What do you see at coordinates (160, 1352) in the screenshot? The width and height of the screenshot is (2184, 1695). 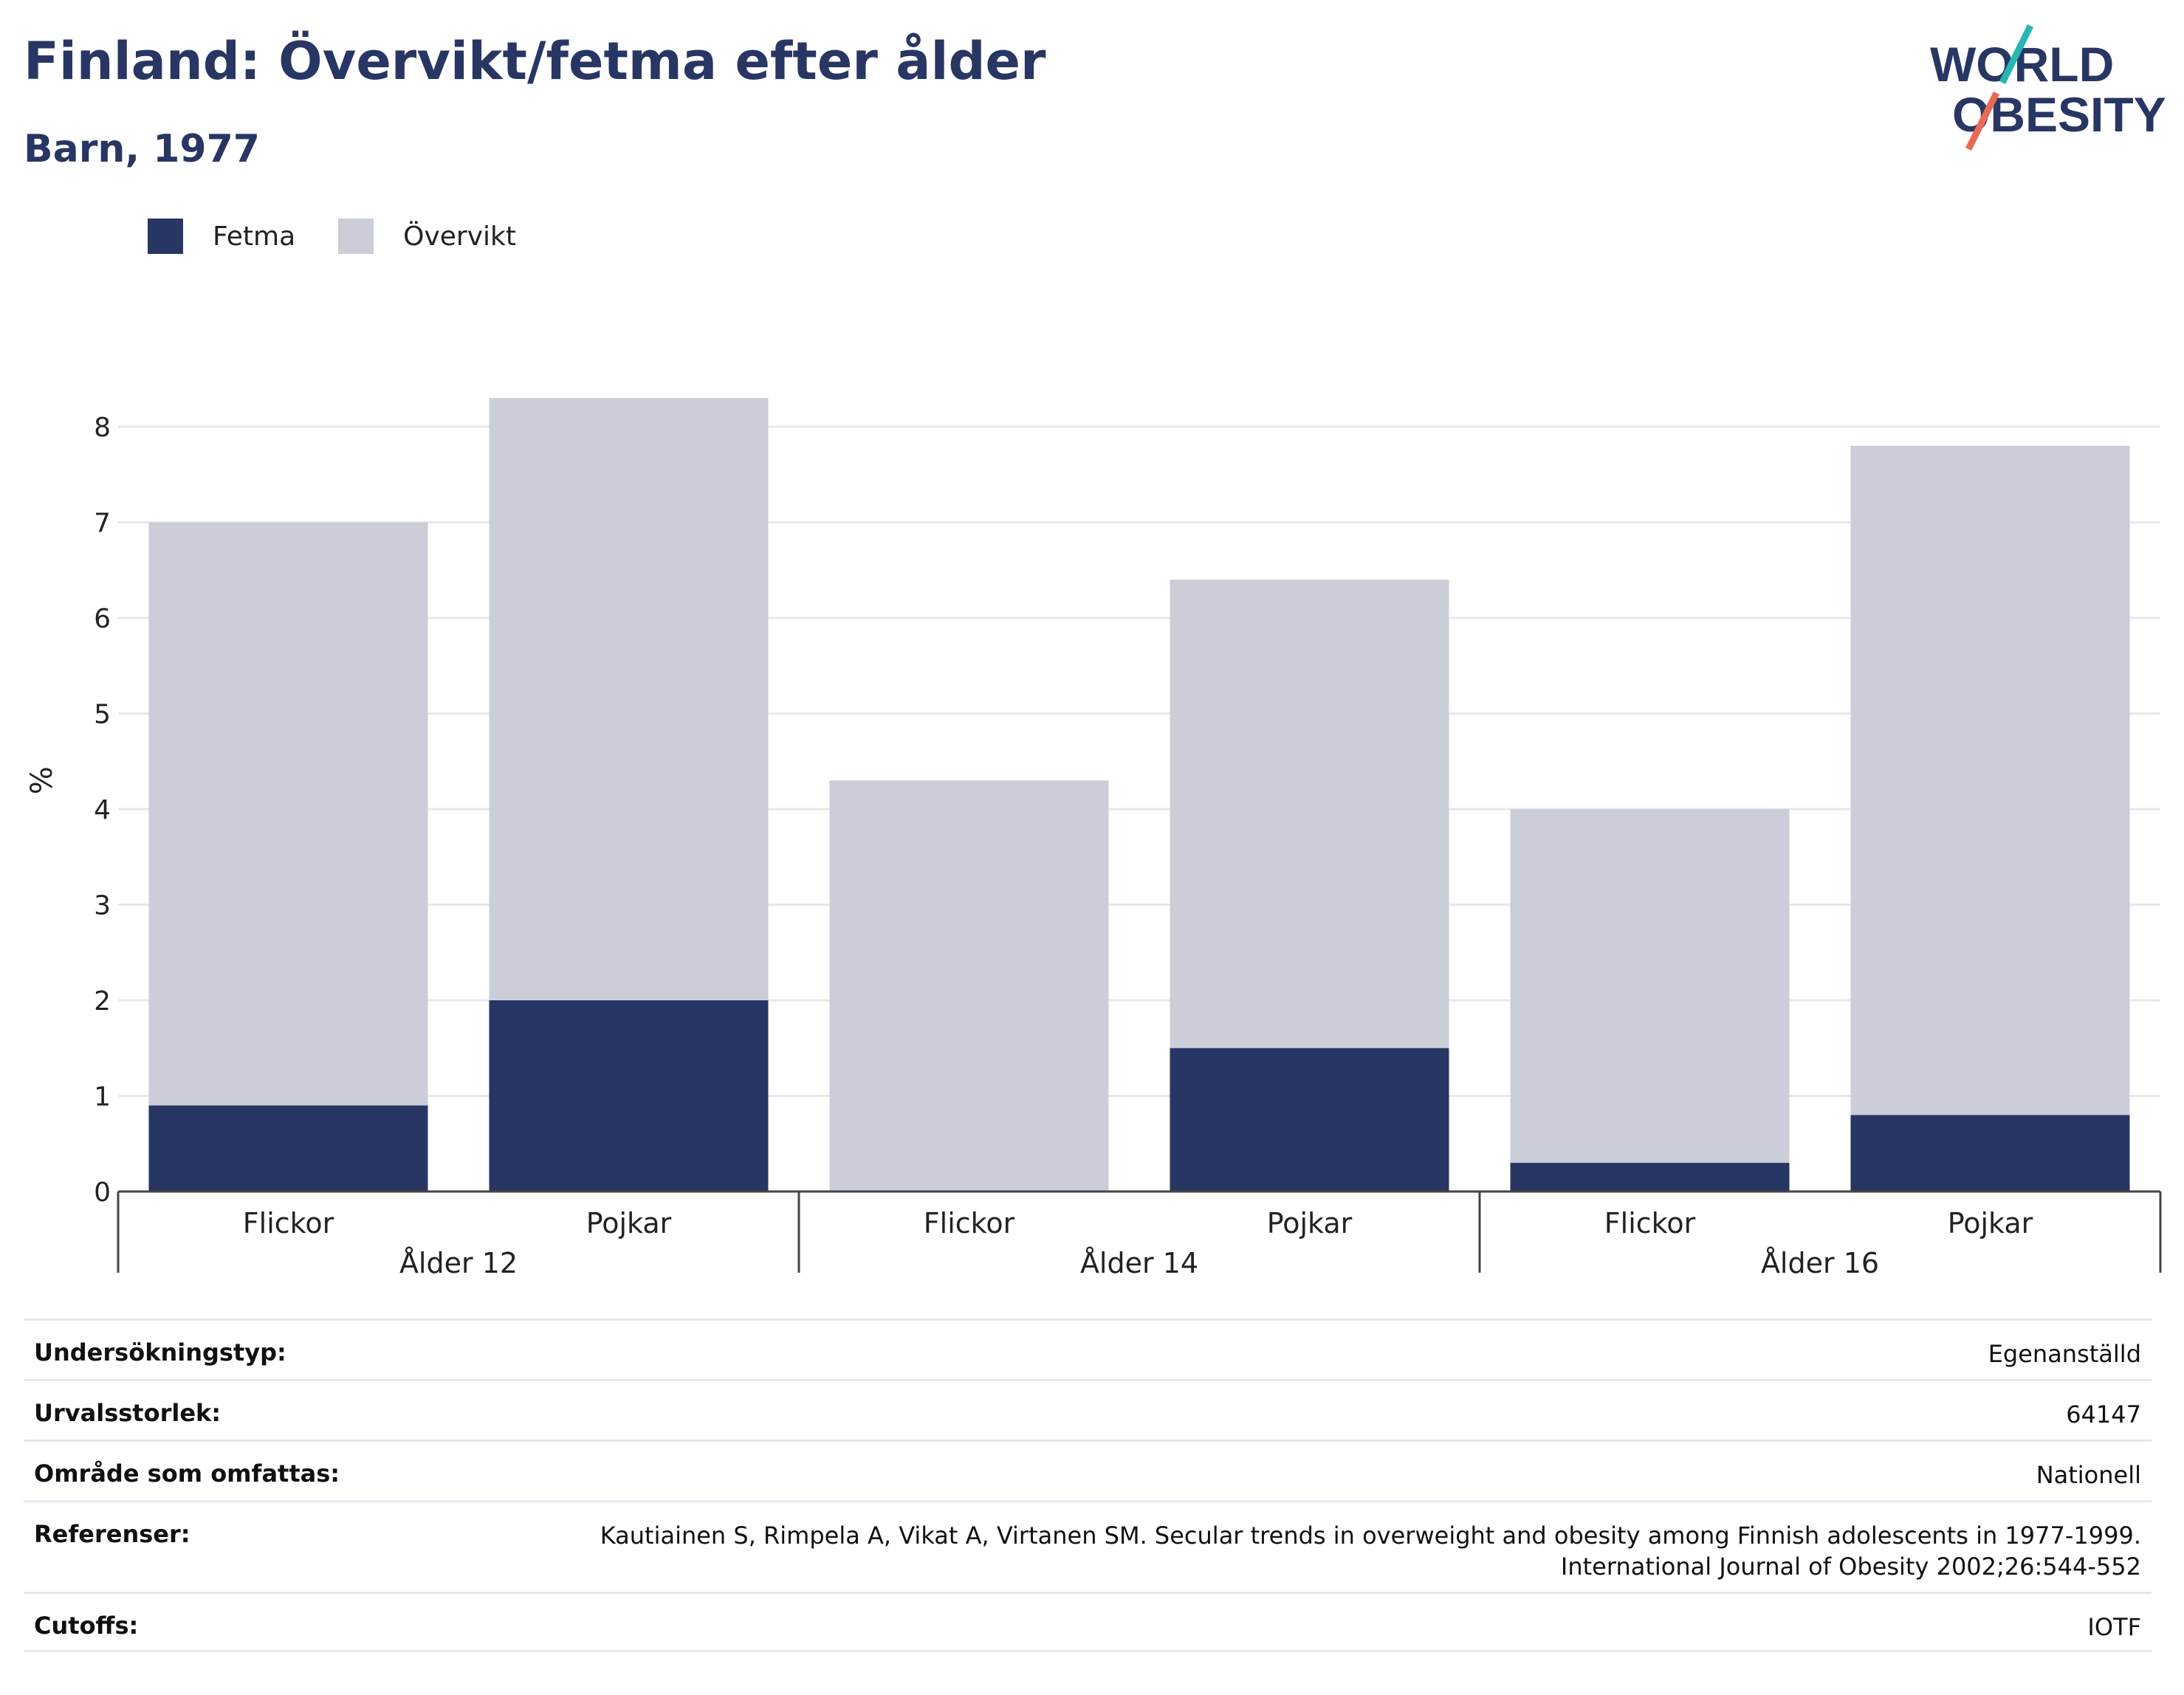 I see `survey-type-label: Undersökningstyp:` at bounding box center [160, 1352].